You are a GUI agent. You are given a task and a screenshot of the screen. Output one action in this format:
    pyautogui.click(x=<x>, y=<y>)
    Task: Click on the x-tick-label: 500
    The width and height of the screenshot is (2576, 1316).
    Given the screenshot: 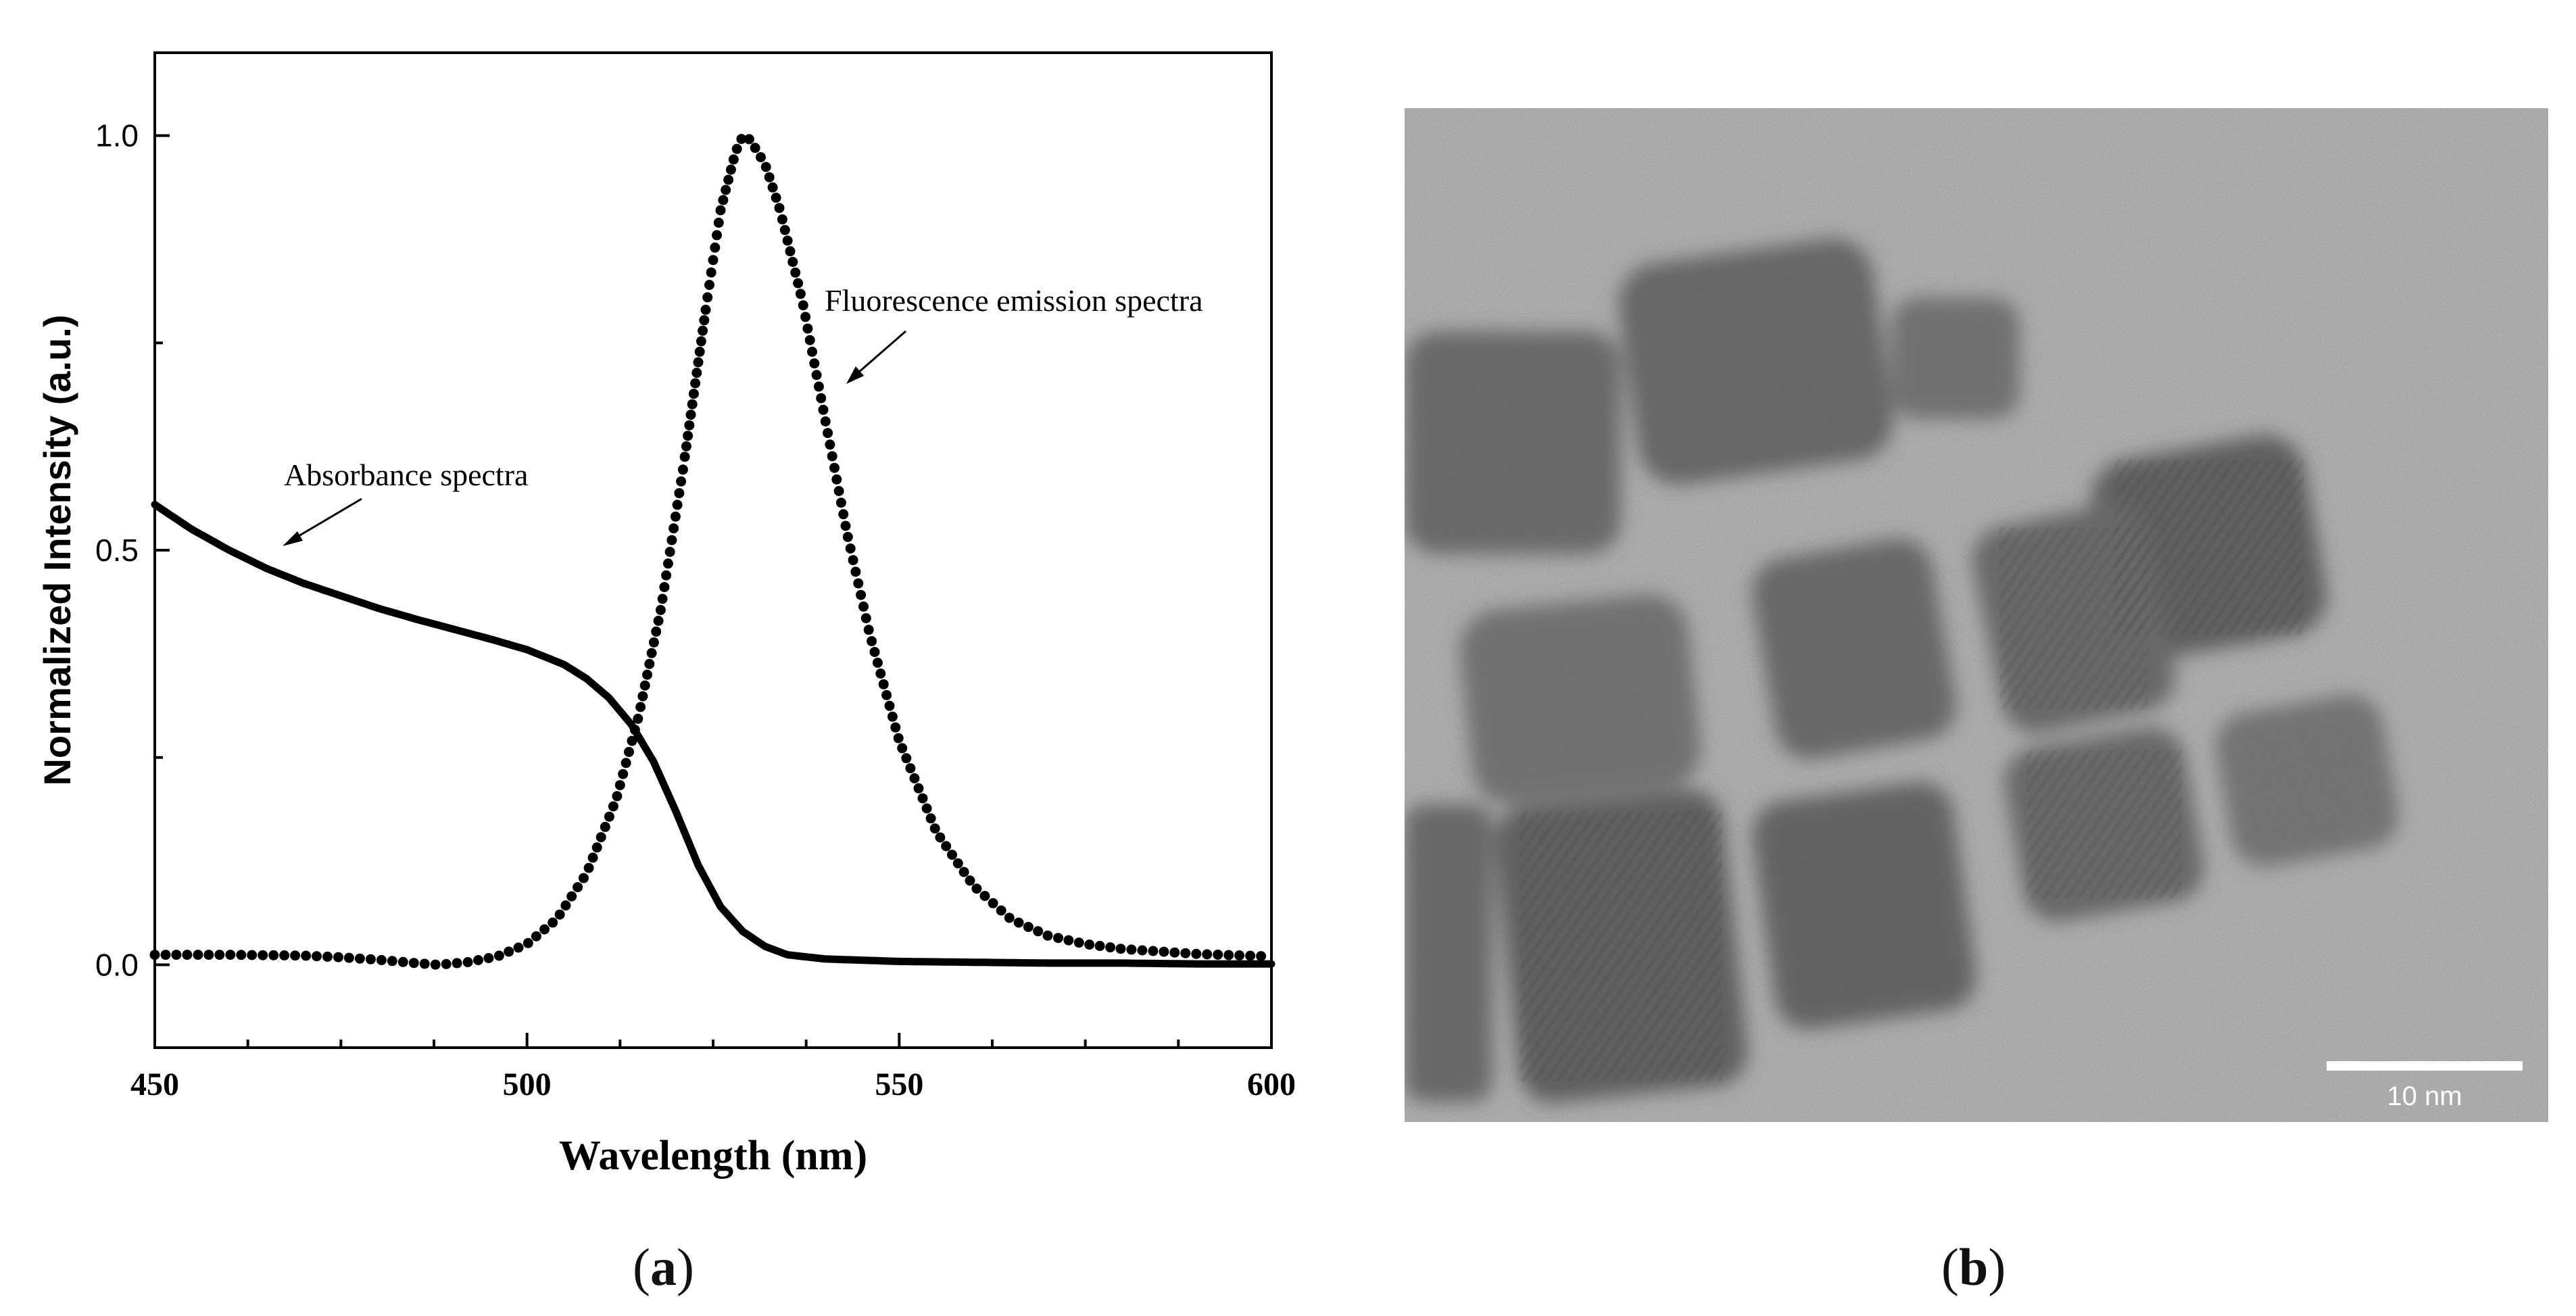 What is the action you would take?
    pyautogui.click(x=527, y=1084)
    